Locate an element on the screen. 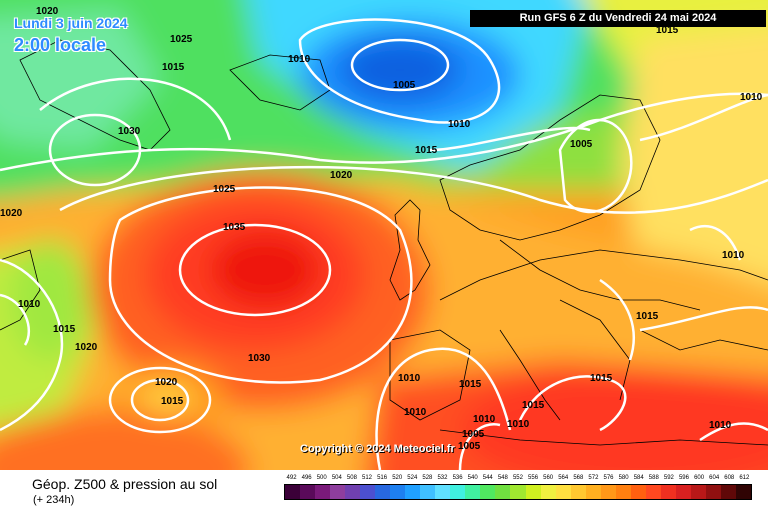  scale-tick-label: 556 is located at coordinates (533, 478).